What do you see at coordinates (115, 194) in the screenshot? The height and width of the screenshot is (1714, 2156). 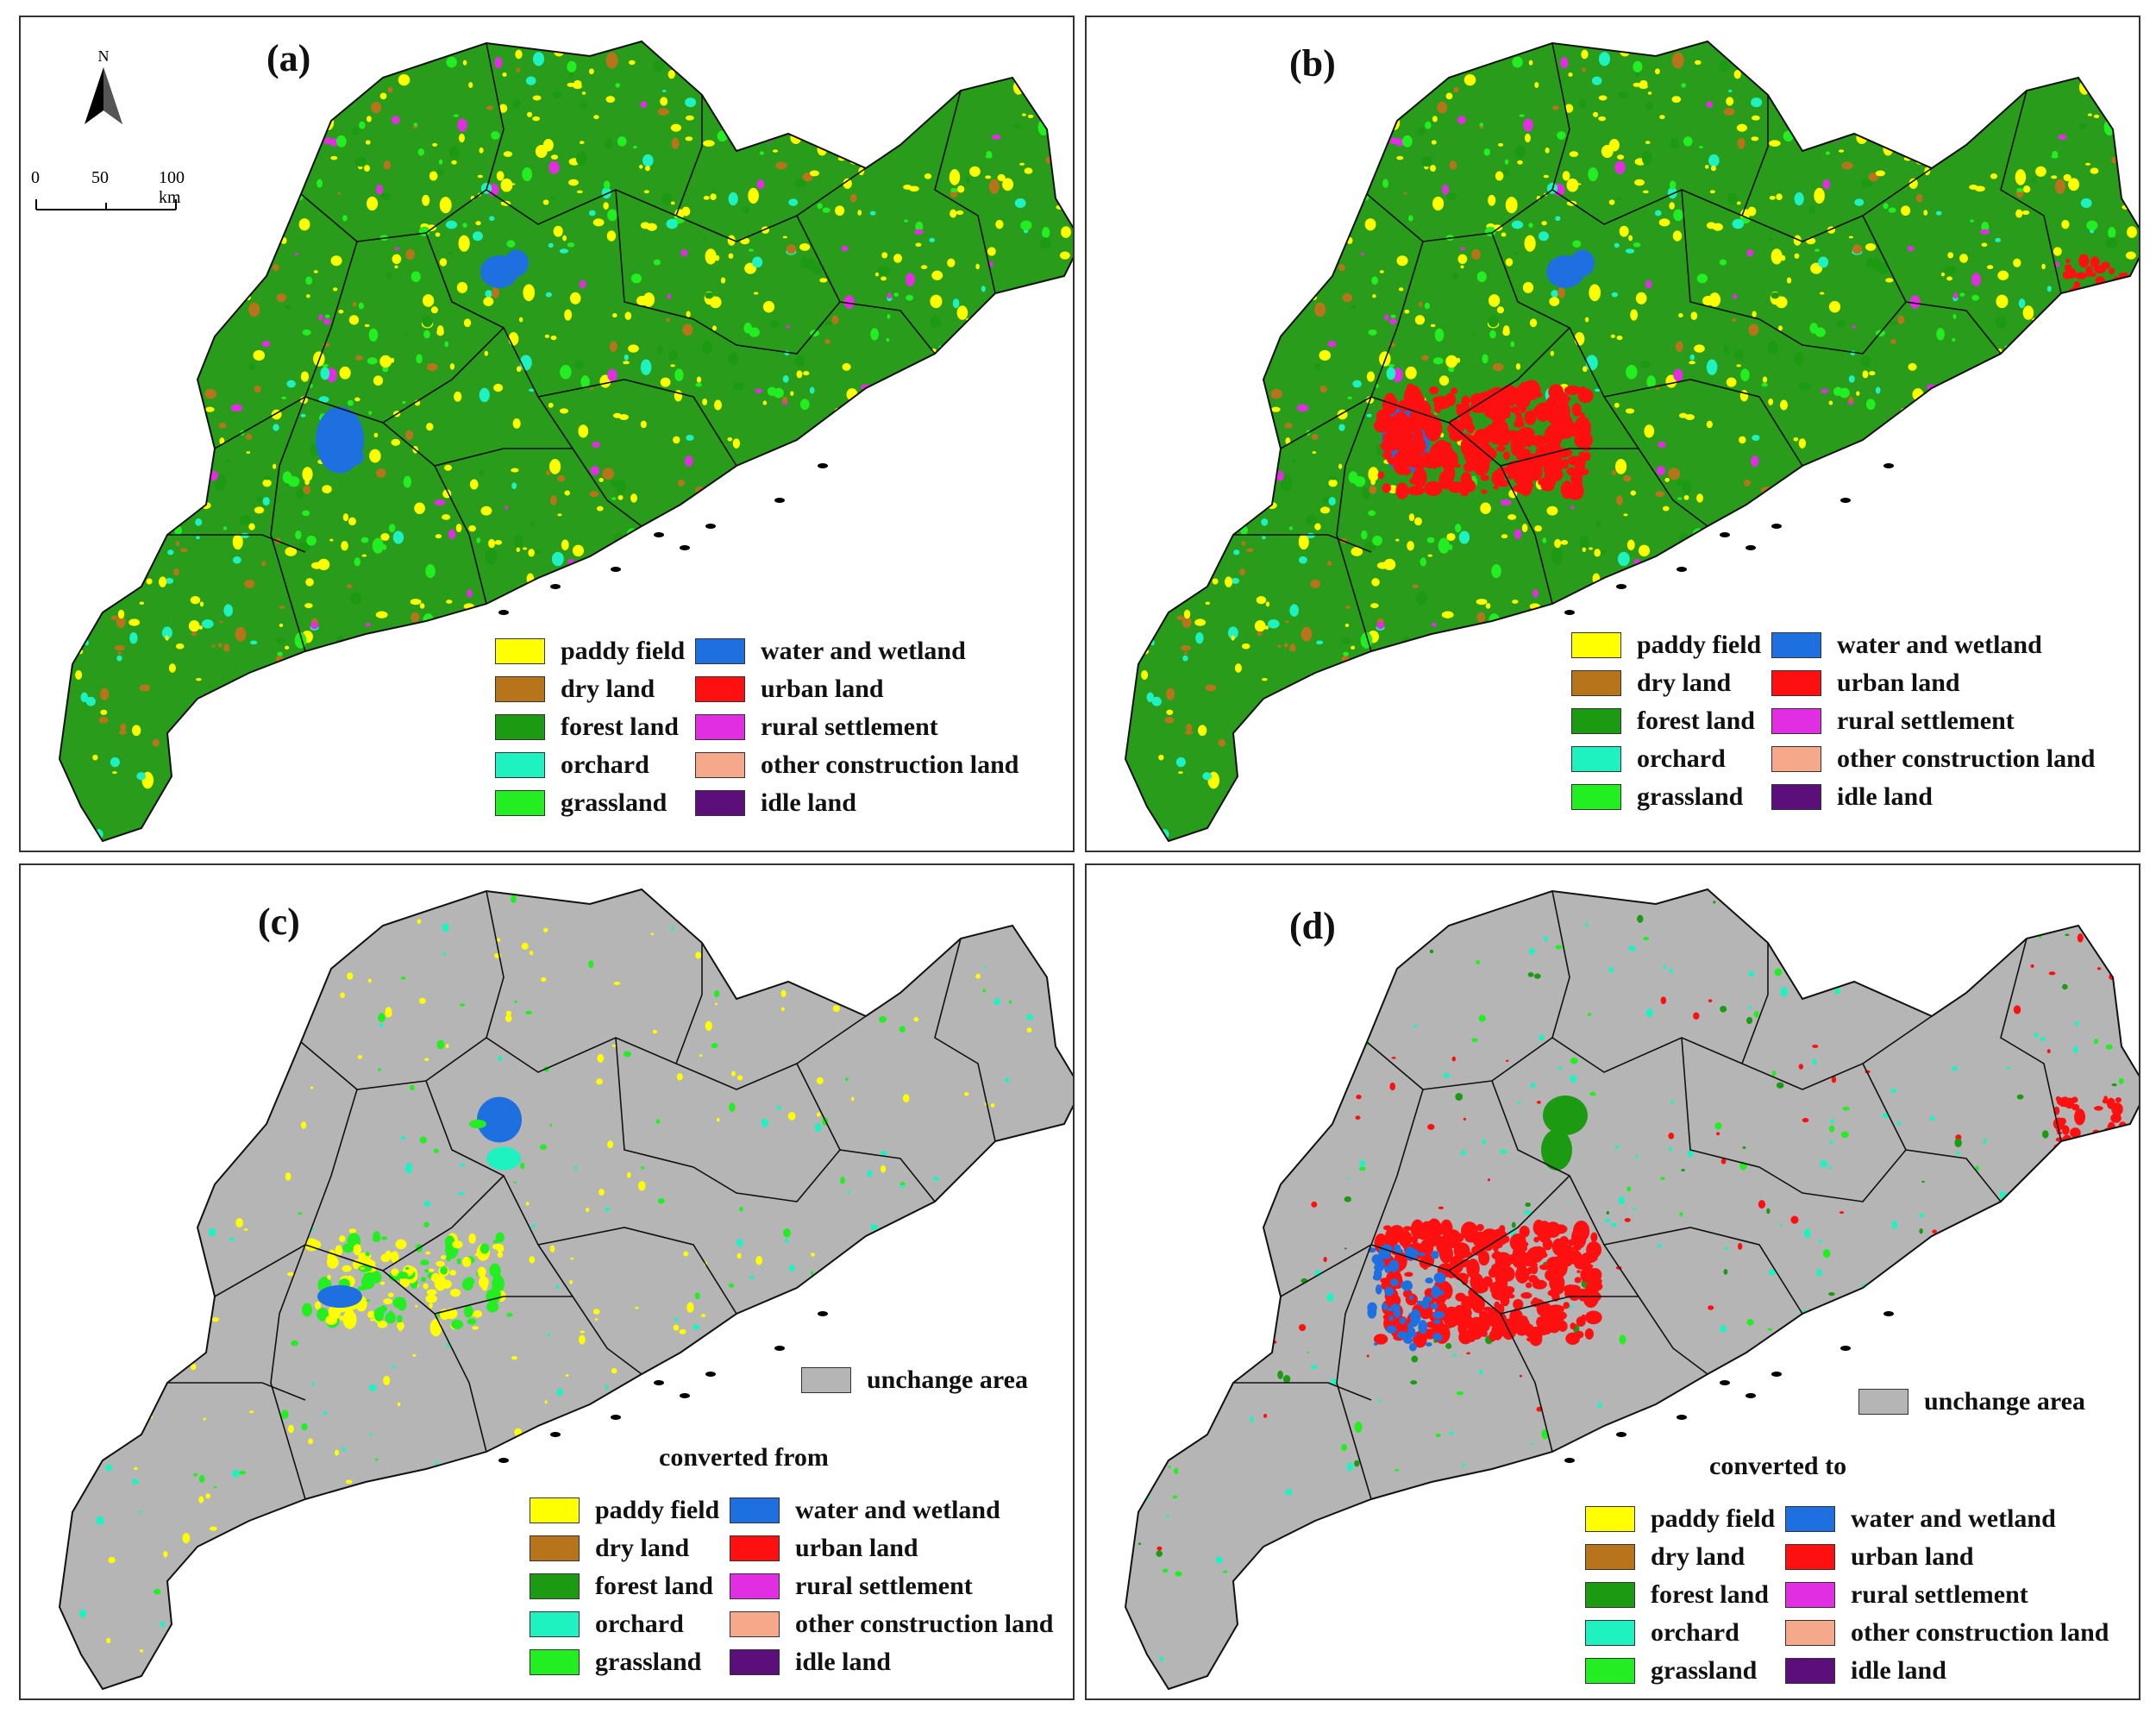 I see `scale-bar: 0 50 100 km` at bounding box center [115, 194].